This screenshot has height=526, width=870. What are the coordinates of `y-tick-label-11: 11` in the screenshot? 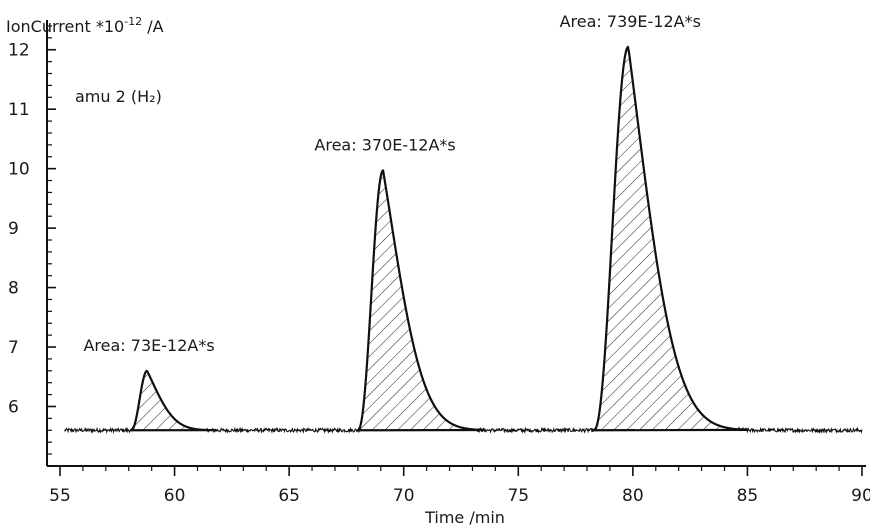 It's located at (19, 110).